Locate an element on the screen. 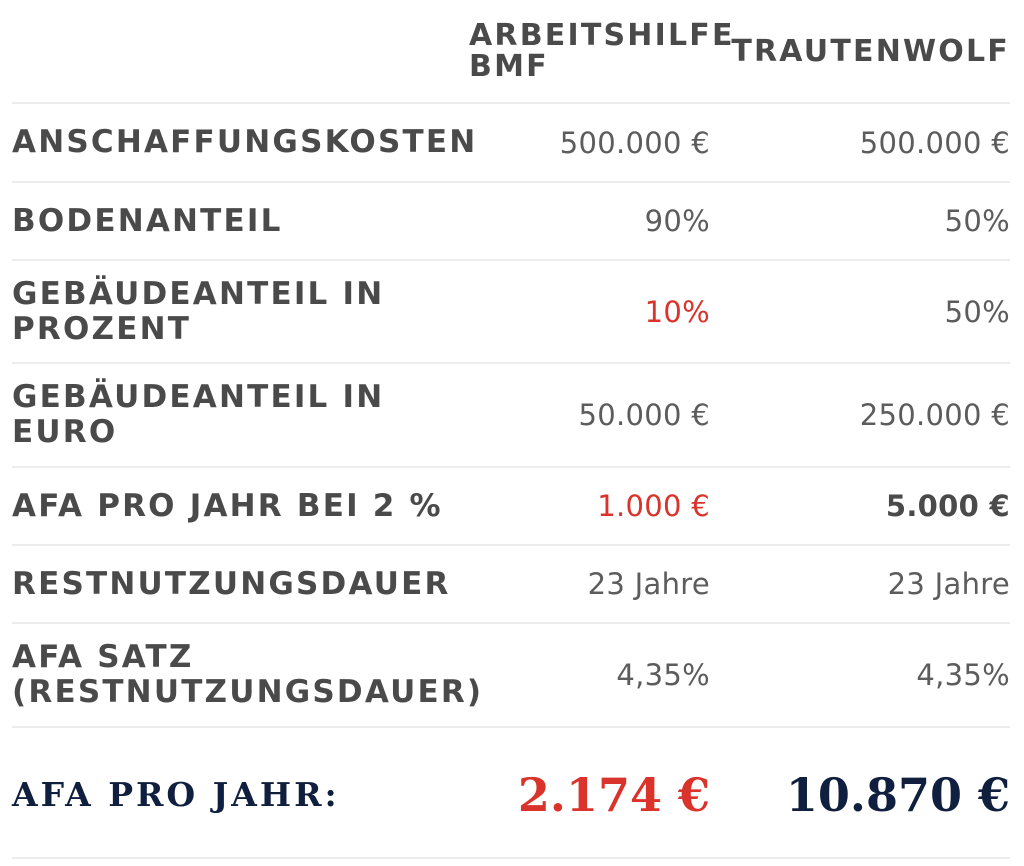 The height and width of the screenshot is (866, 1024). column-header-trautenwolf: TRAUTENWOLF is located at coordinates (870, 51).